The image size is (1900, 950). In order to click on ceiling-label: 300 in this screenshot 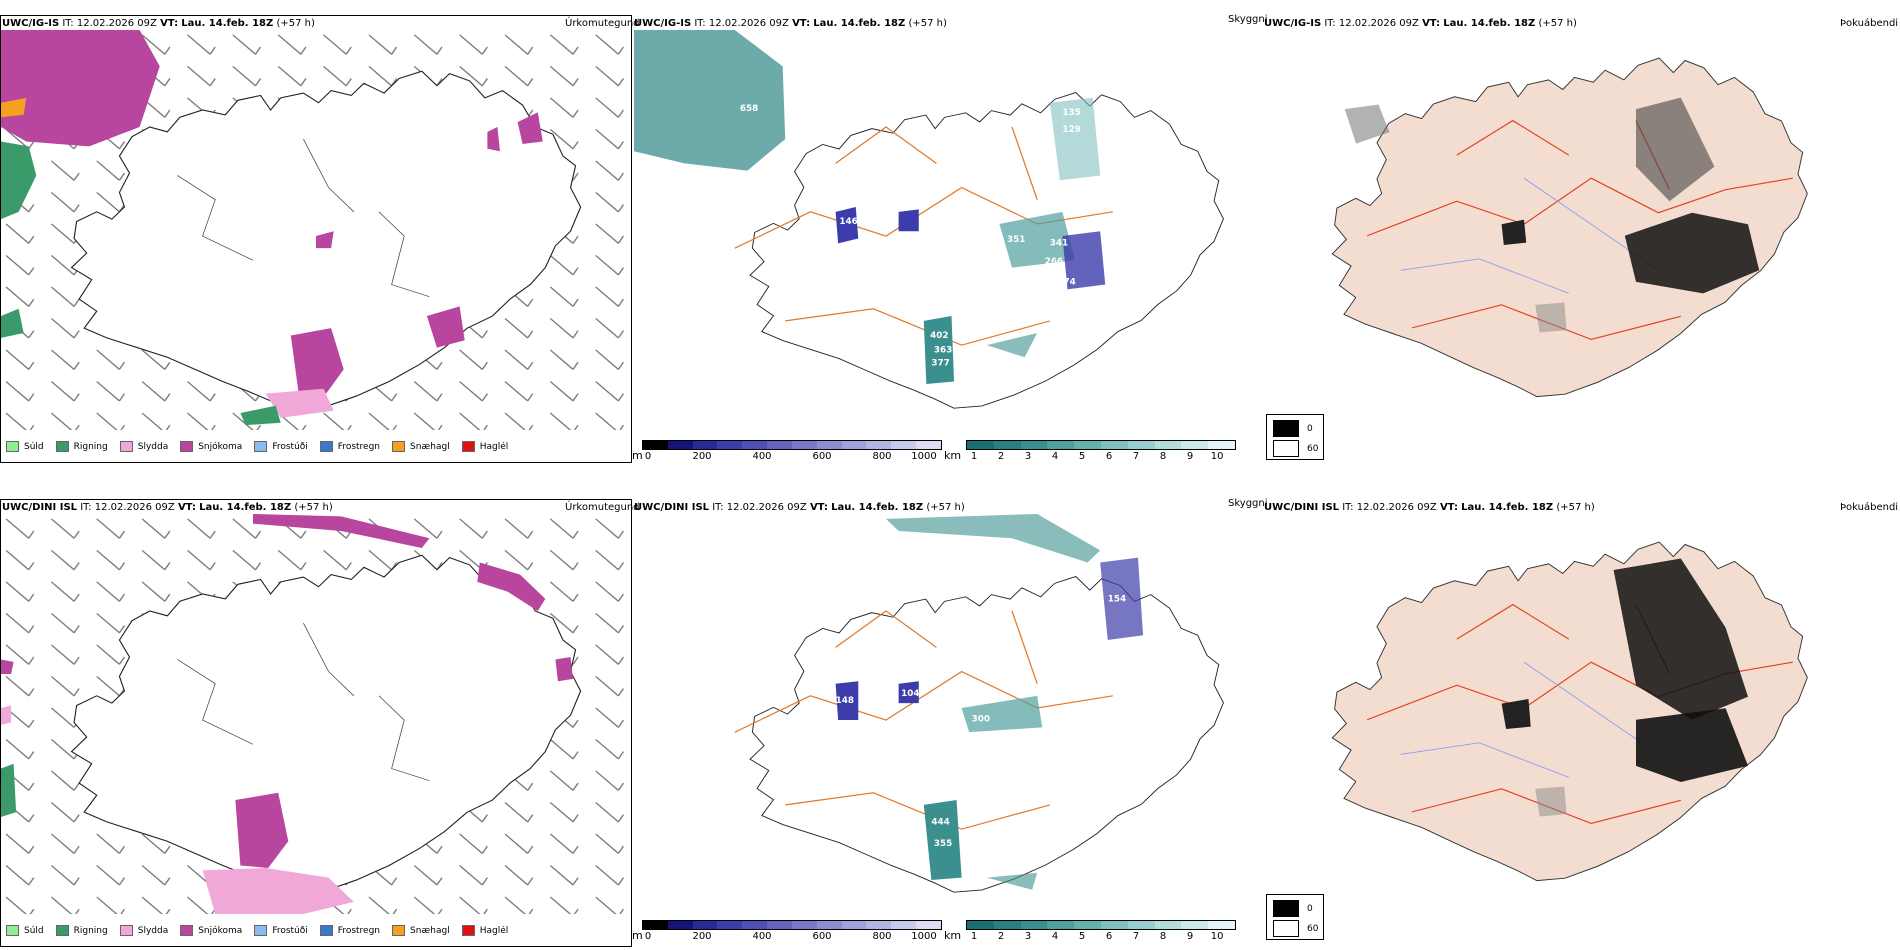, I will do `click(981, 719)`.